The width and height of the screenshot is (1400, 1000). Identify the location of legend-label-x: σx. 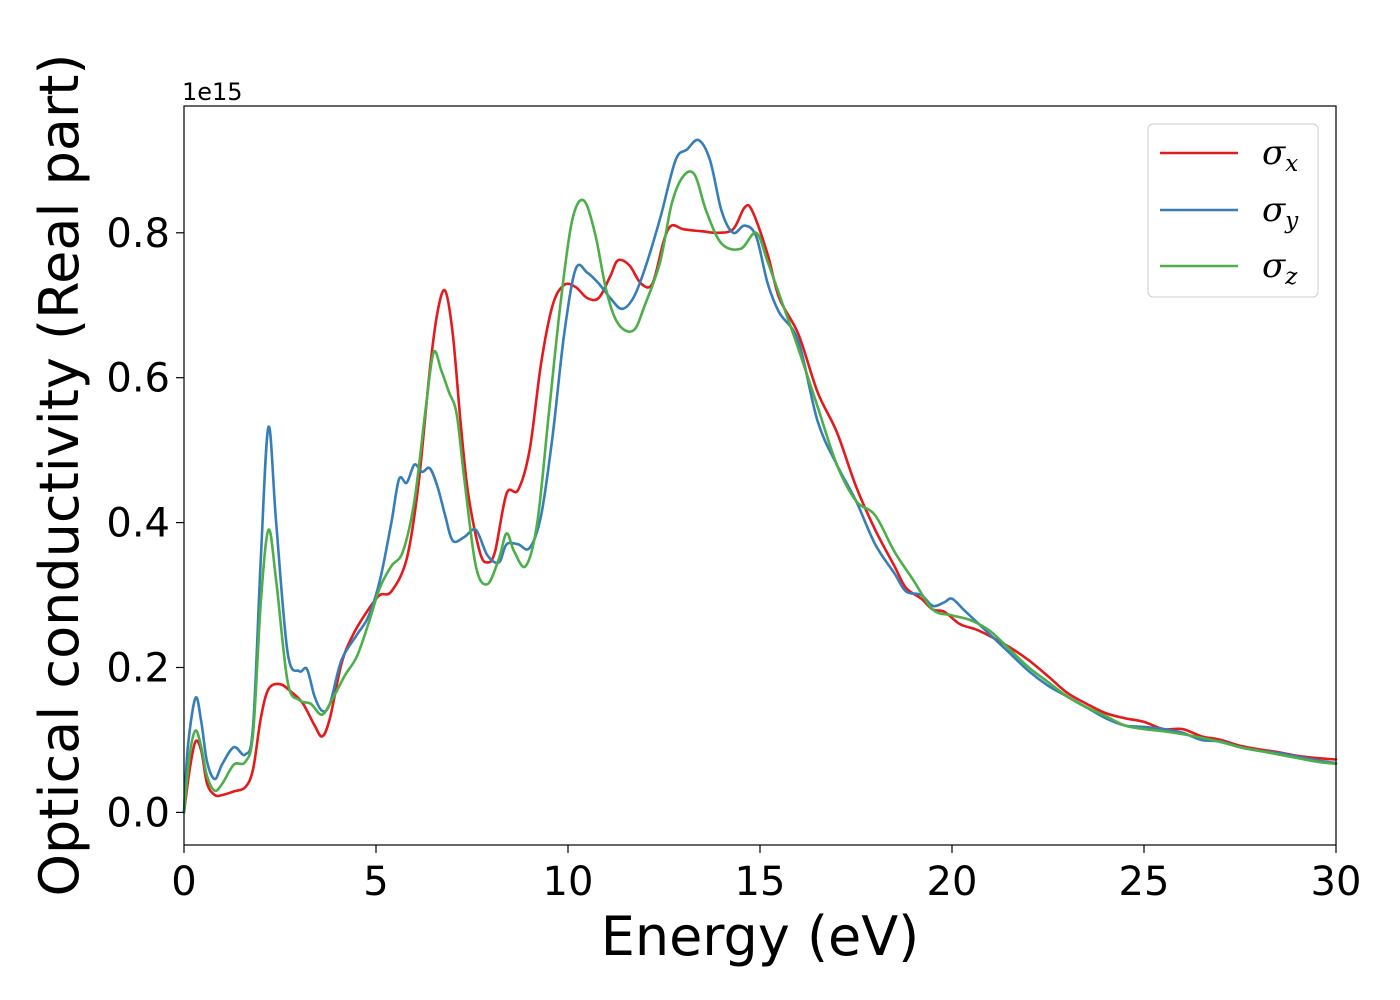
(1280, 155).